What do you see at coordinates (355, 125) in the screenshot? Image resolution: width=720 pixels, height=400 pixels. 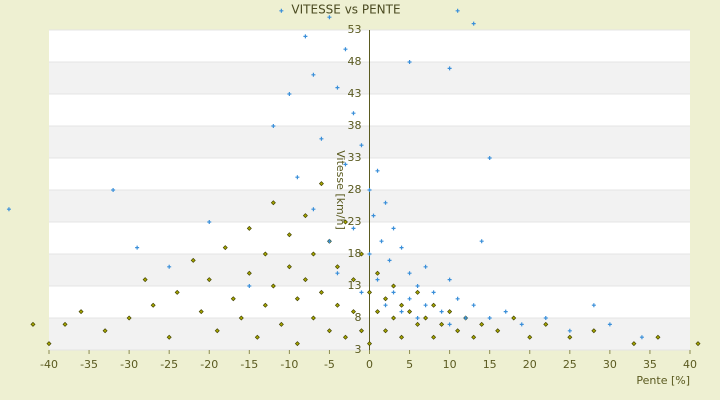 I see `y-tick-label: 38` at bounding box center [355, 125].